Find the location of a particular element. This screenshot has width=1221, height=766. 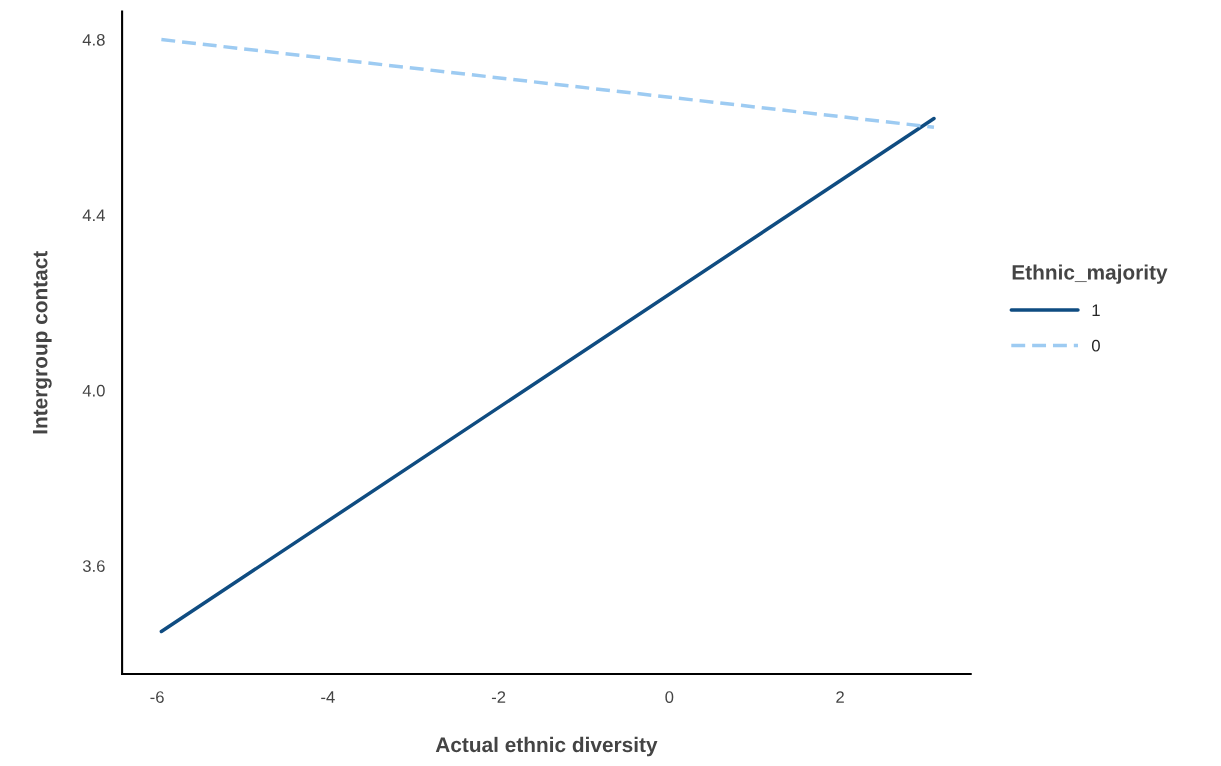

y-tick-label: 3.6 is located at coordinates (93, 566).